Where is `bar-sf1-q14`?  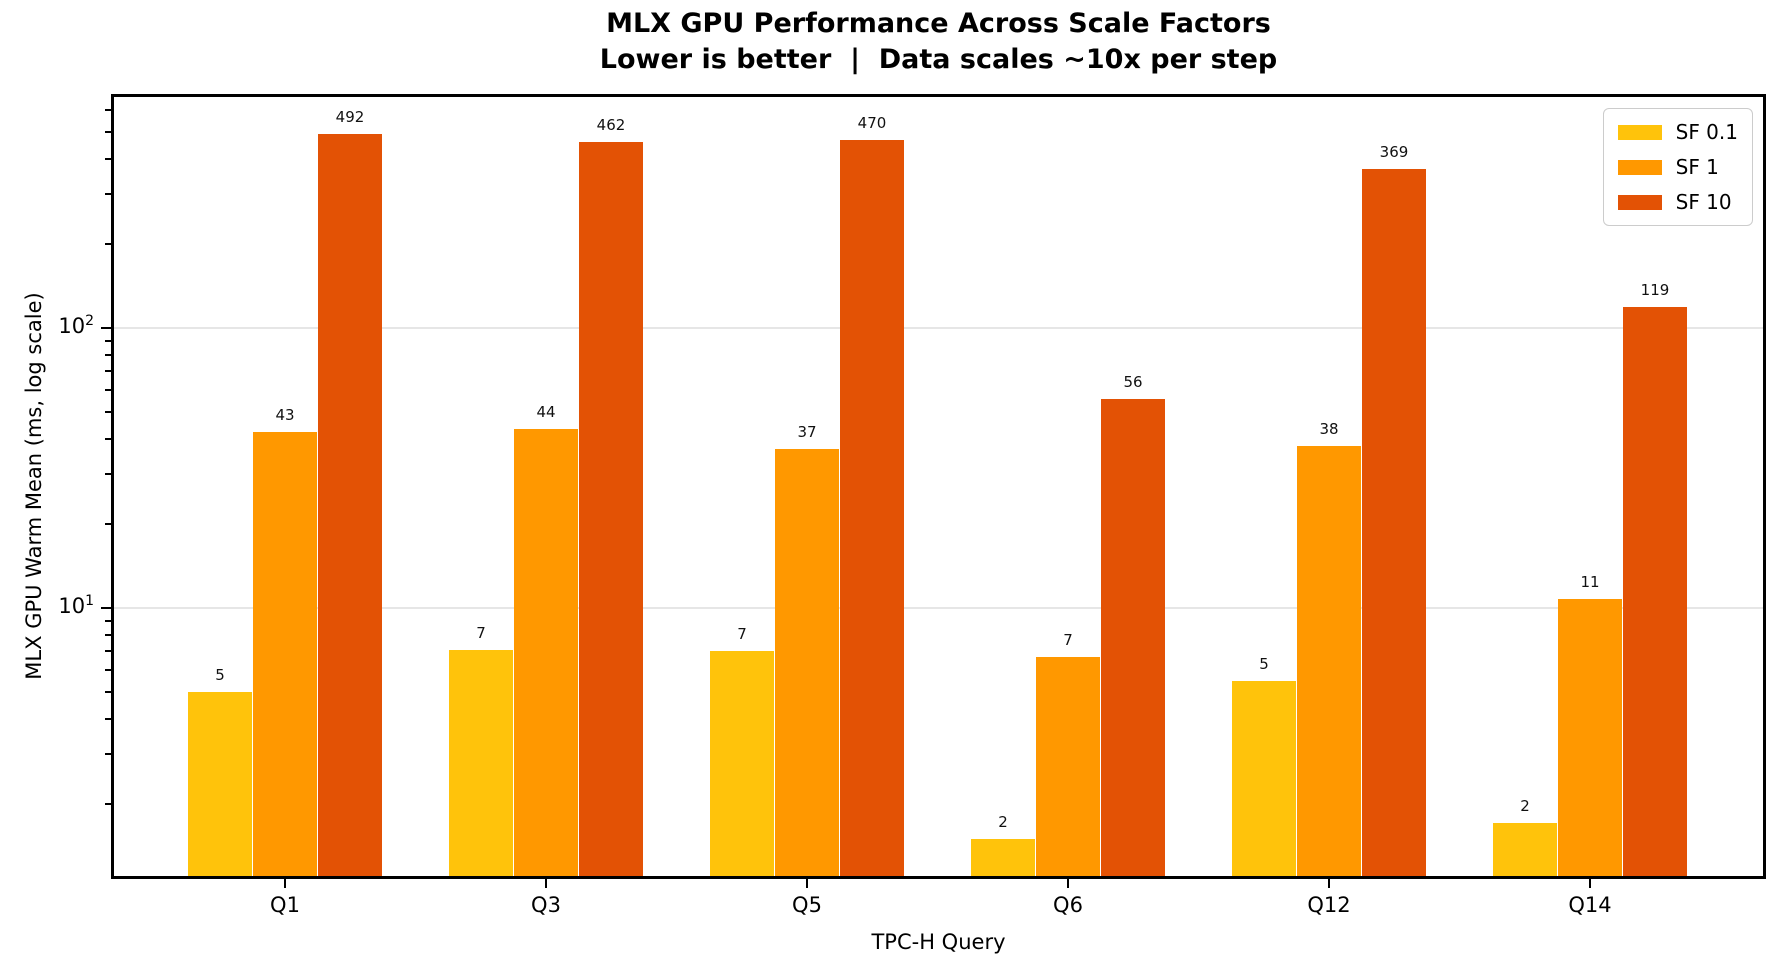
bar-sf1-q14 is located at coordinates (1590, 737).